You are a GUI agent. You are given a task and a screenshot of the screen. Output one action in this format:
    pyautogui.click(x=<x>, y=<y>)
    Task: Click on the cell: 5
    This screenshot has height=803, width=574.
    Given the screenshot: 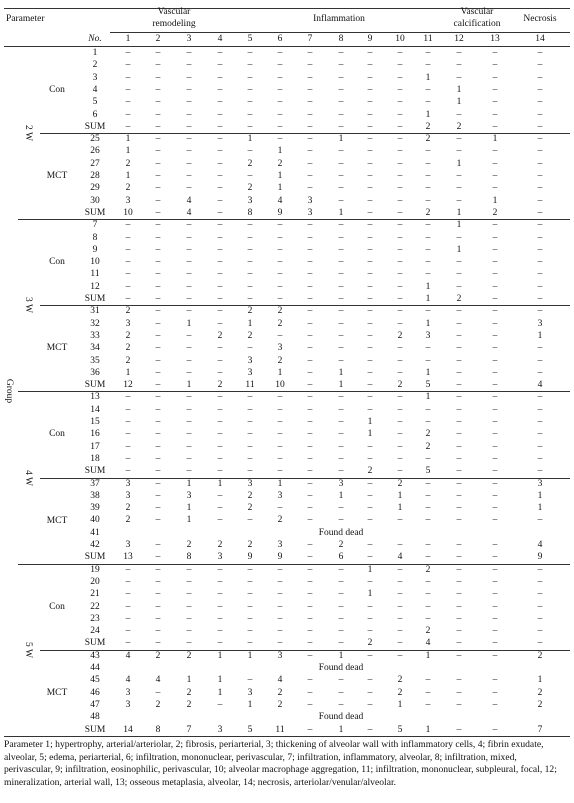 What is the action you would take?
    pyautogui.click(x=400, y=729)
    